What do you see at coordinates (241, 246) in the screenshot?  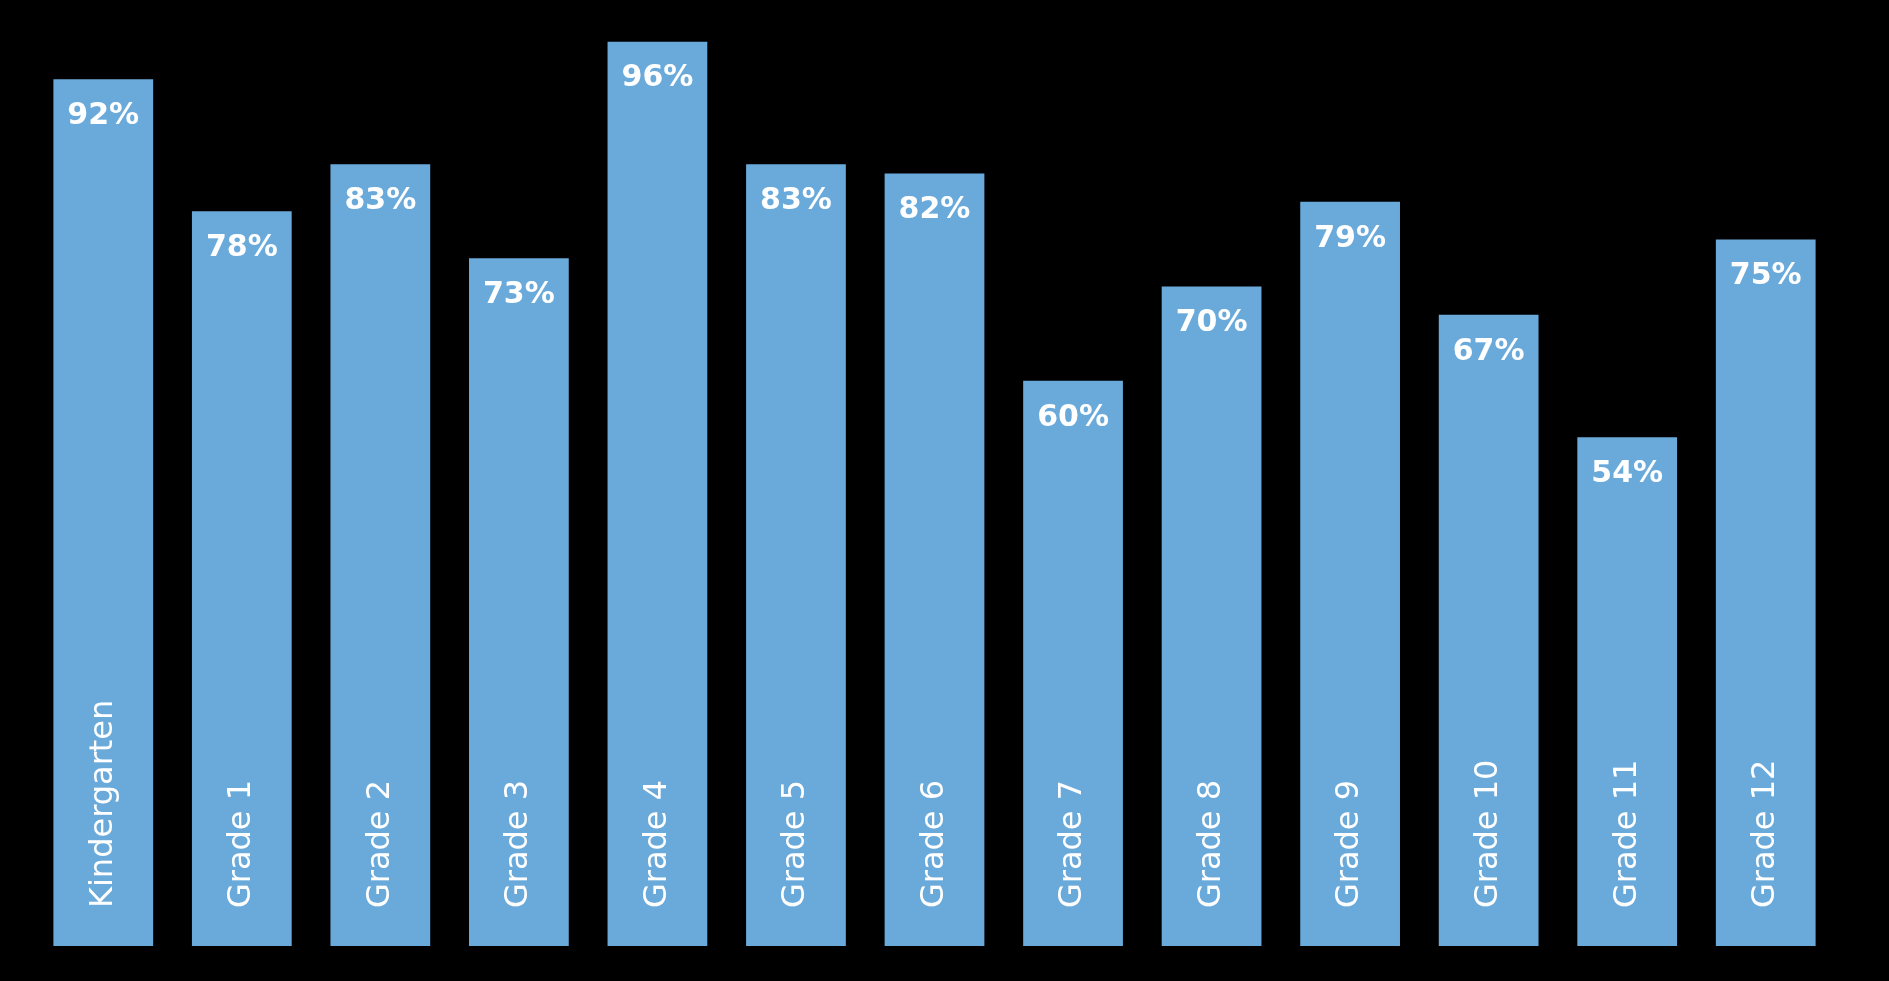 I see `data-label: 78%` at bounding box center [241, 246].